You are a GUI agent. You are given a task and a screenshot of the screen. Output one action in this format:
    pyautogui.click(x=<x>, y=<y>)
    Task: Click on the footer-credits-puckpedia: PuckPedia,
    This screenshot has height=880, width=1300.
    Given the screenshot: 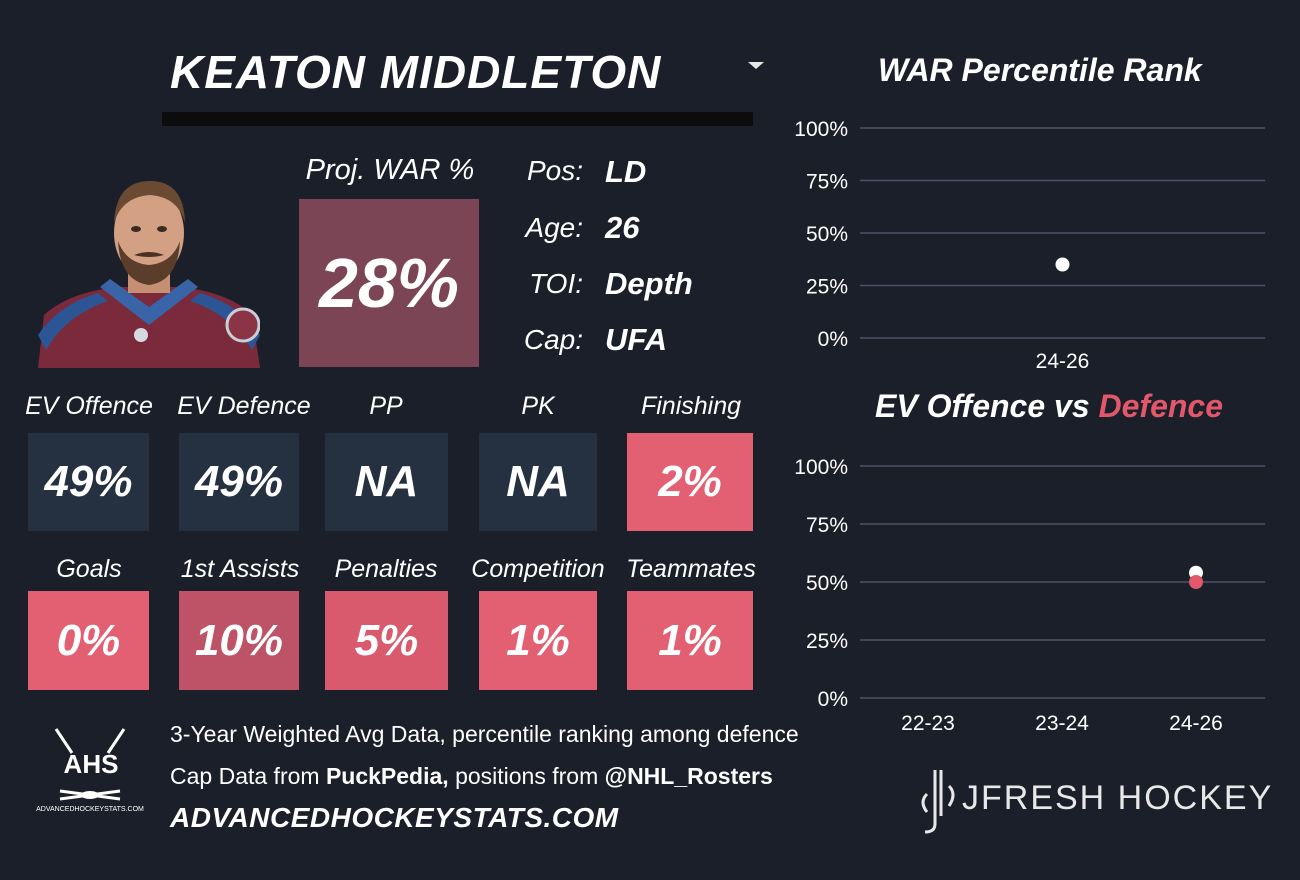 What is the action you would take?
    pyautogui.click(x=387, y=776)
    